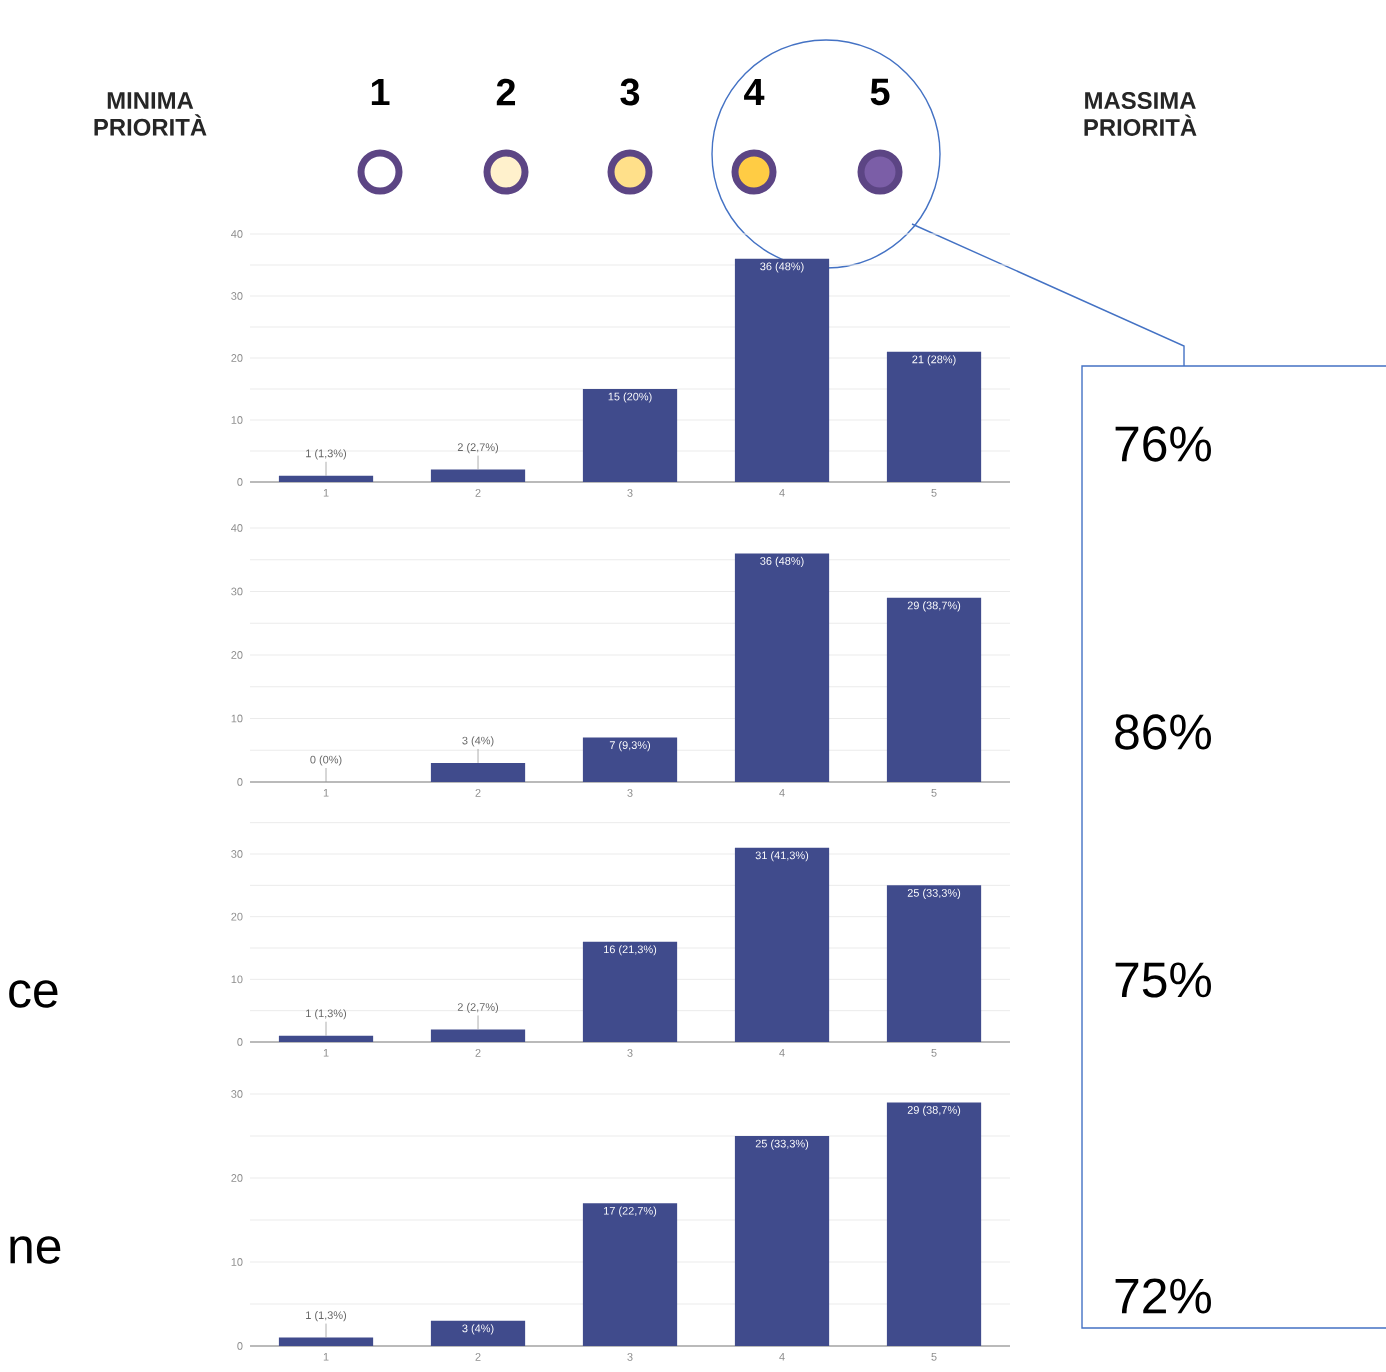 The image size is (1386, 1372). Describe the element at coordinates (33, 994) in the screenshot. I see `text: ce` at that location.